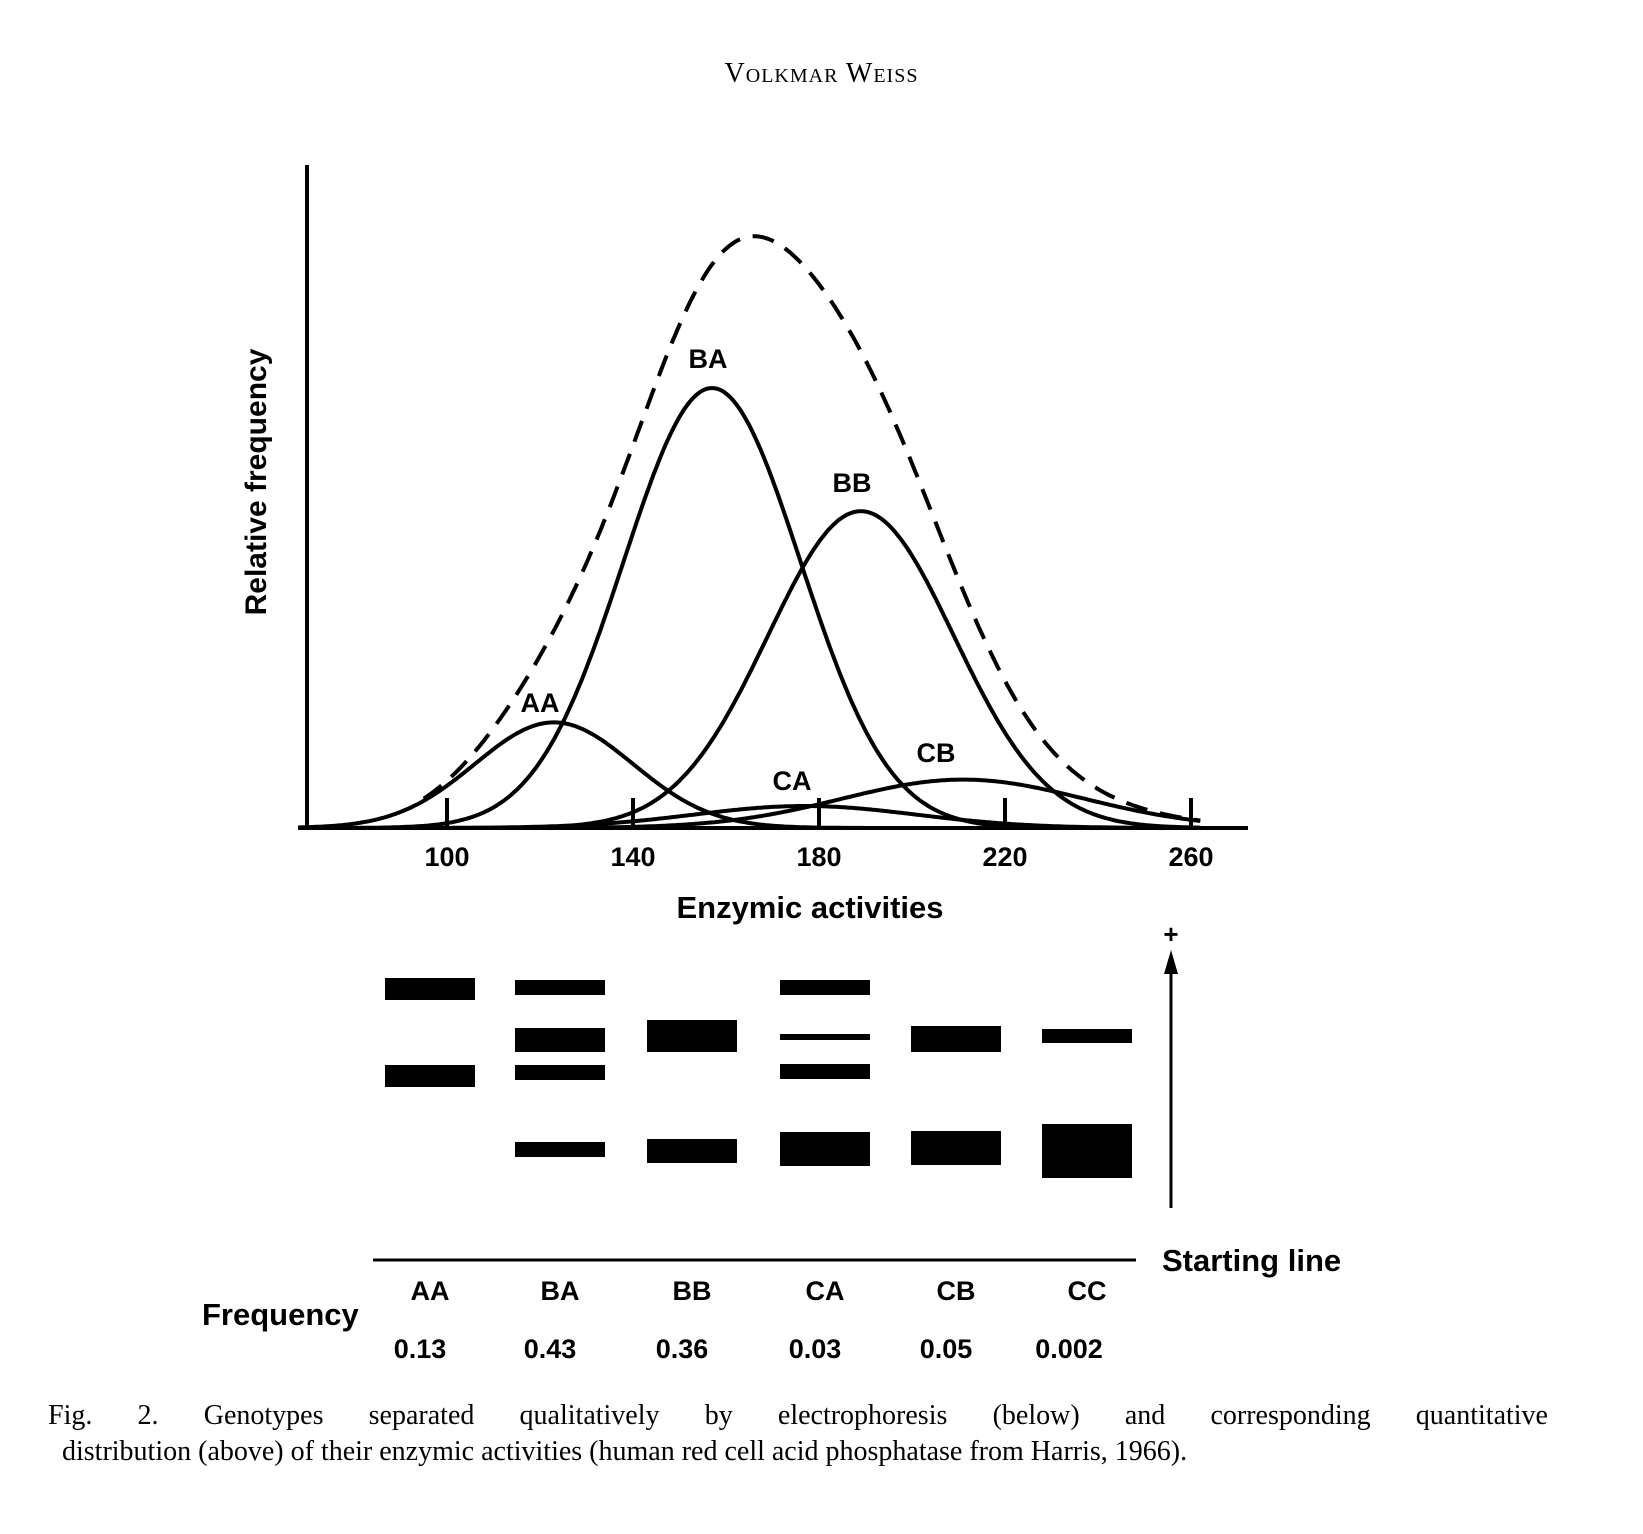 This screenshot has width=1643, height=1534. Describe the element at coordinates (749, 803) in the screenshot. I see `curve-cb` at that location.